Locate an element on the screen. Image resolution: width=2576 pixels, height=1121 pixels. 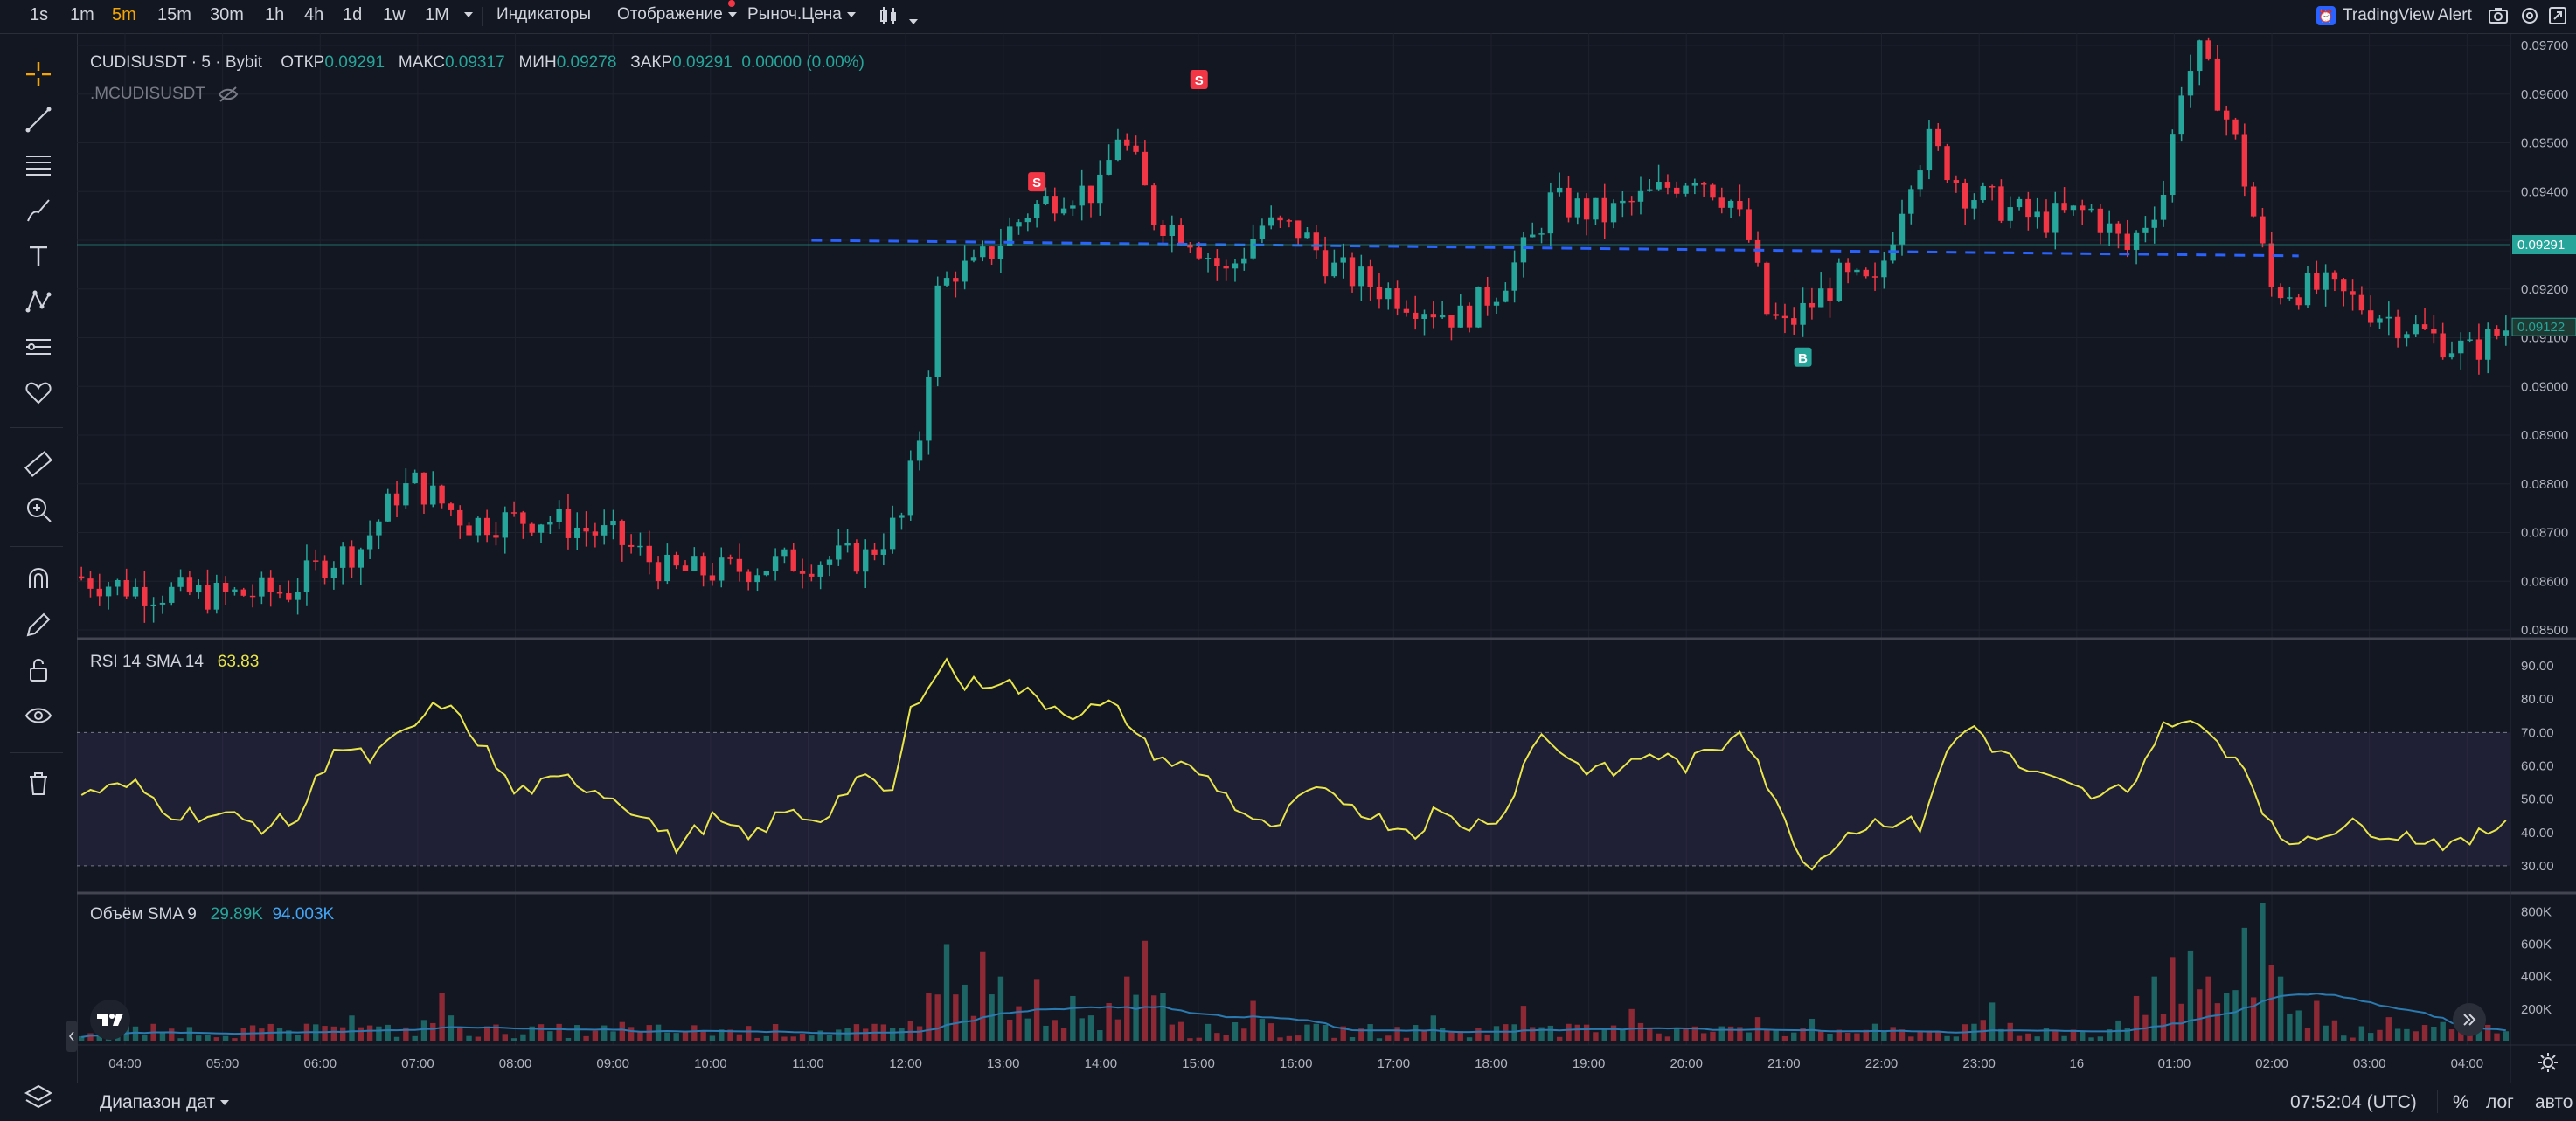
fullscreen-icon is located at coordinates (2557, 15).